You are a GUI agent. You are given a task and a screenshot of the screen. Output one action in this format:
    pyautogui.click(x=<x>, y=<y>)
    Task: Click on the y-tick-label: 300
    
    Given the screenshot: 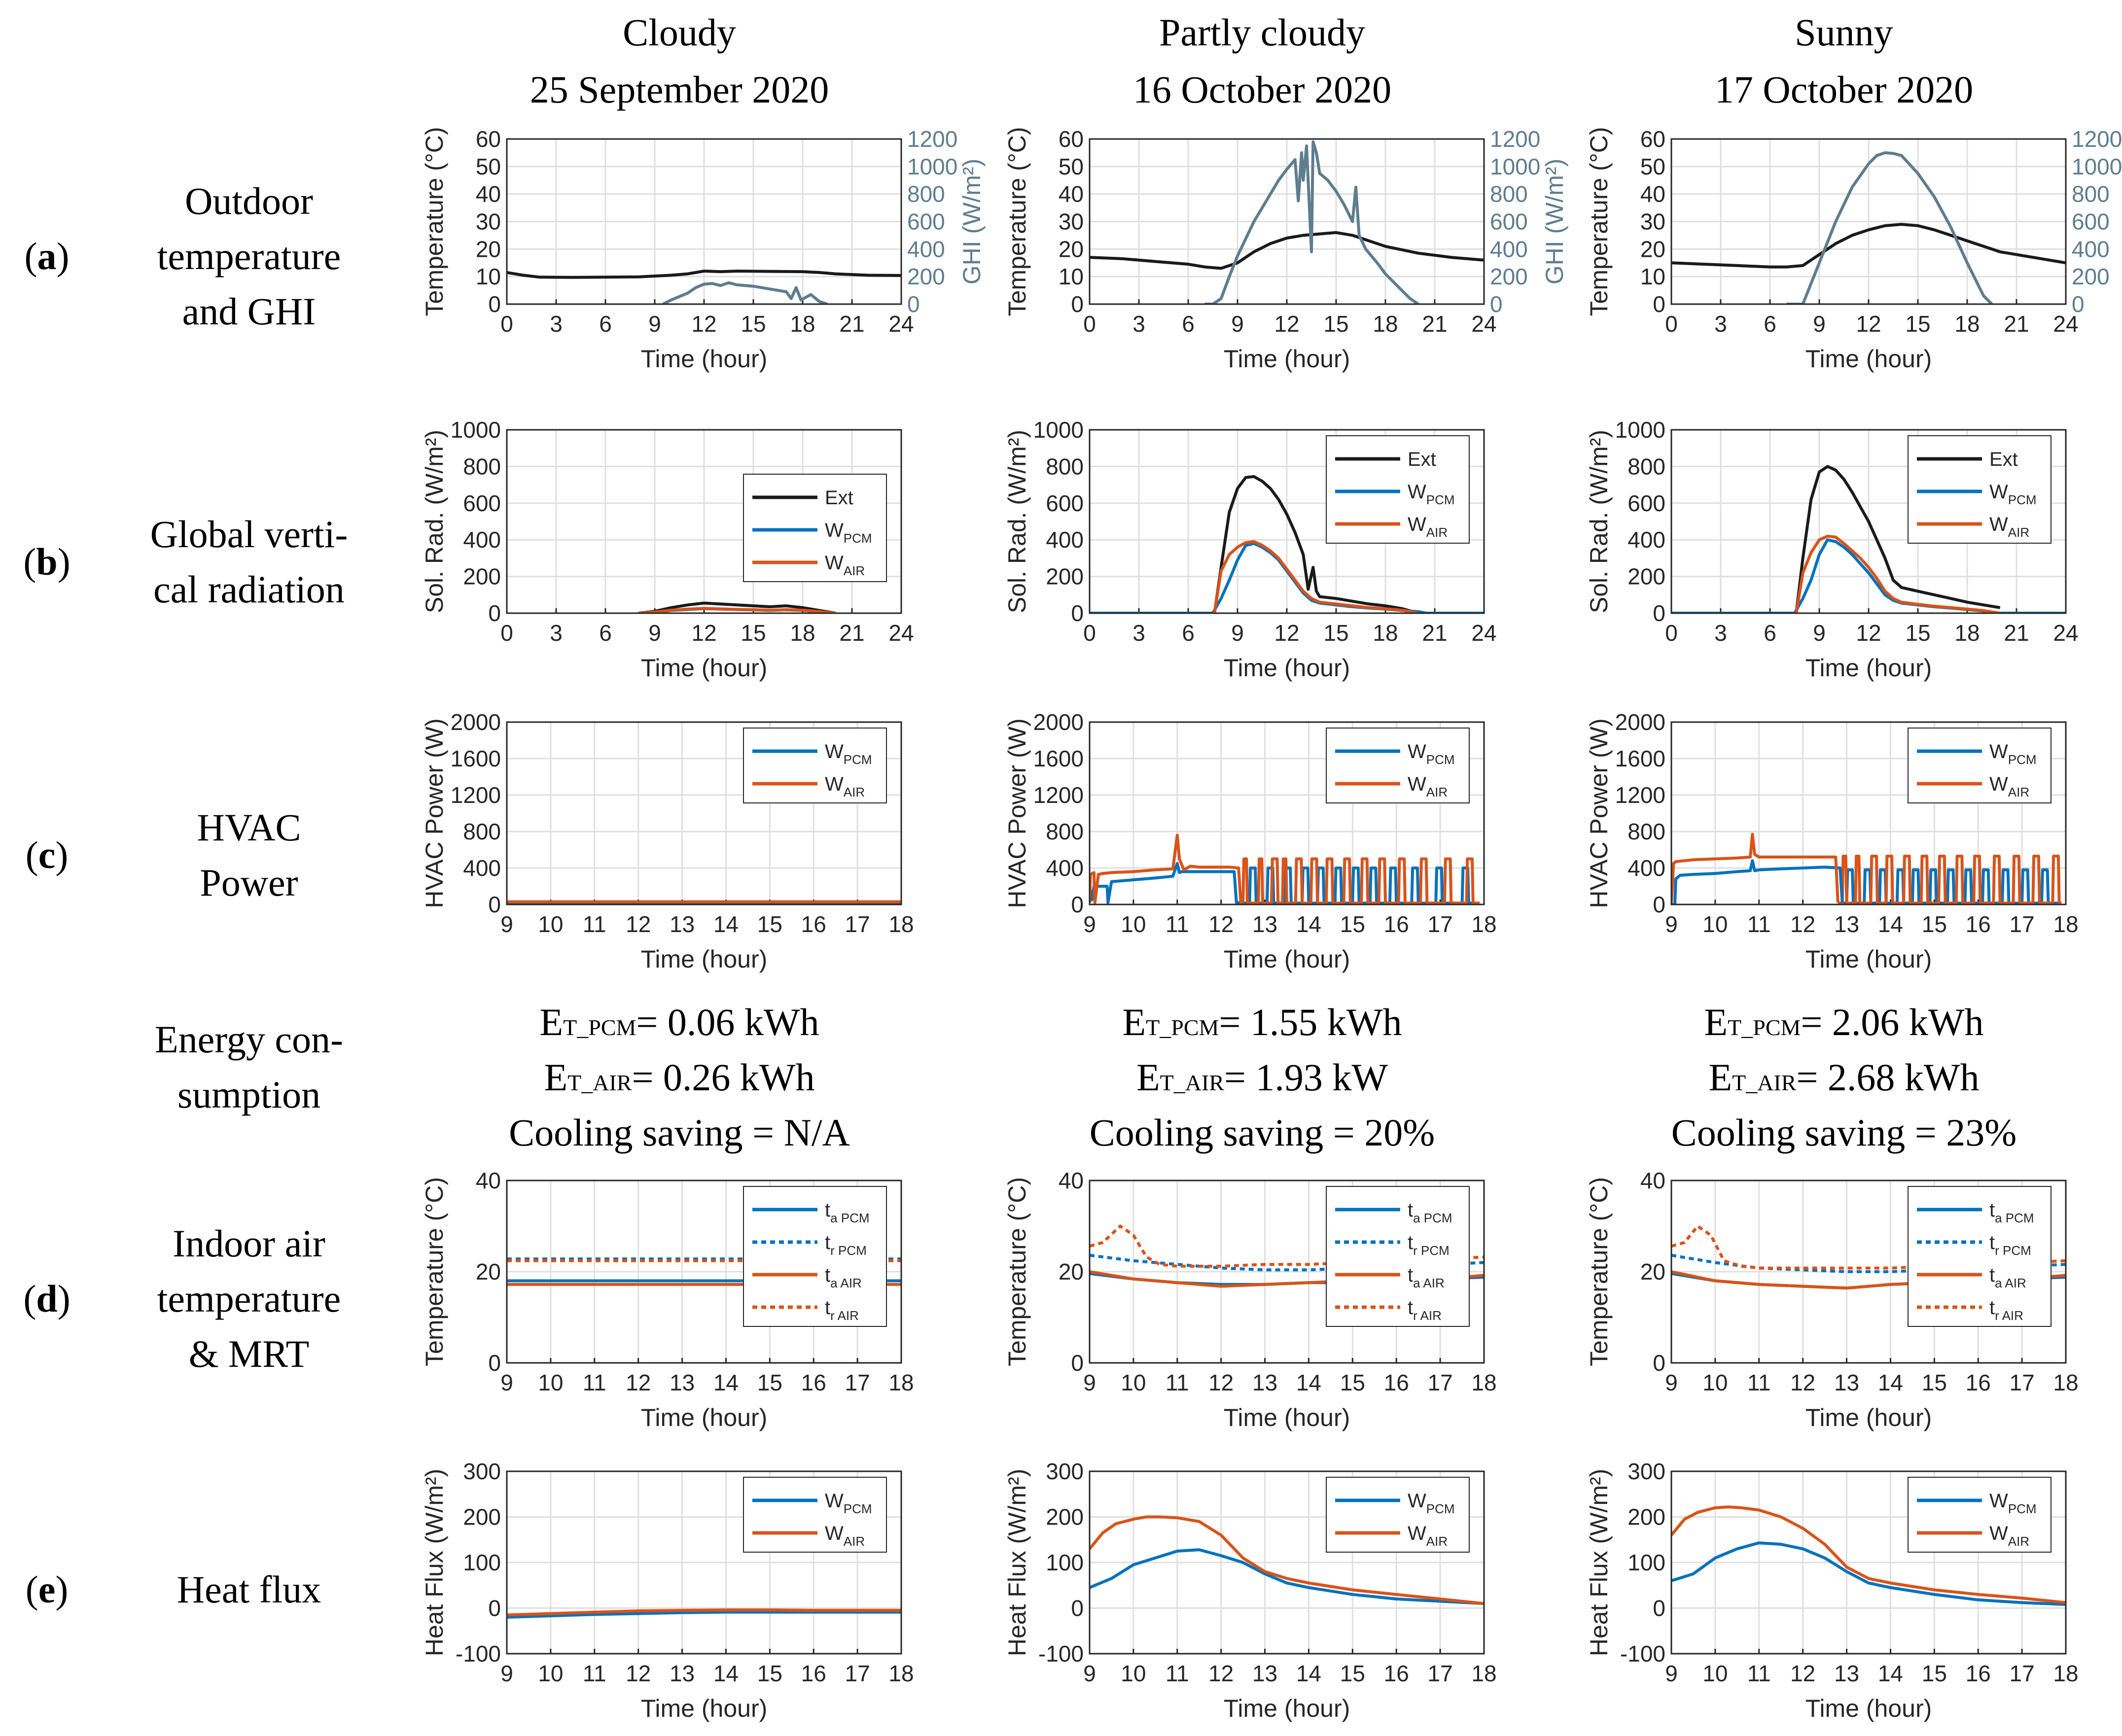 What is the action you would take?
    pyautogui.click(x=482, y=1471)
    